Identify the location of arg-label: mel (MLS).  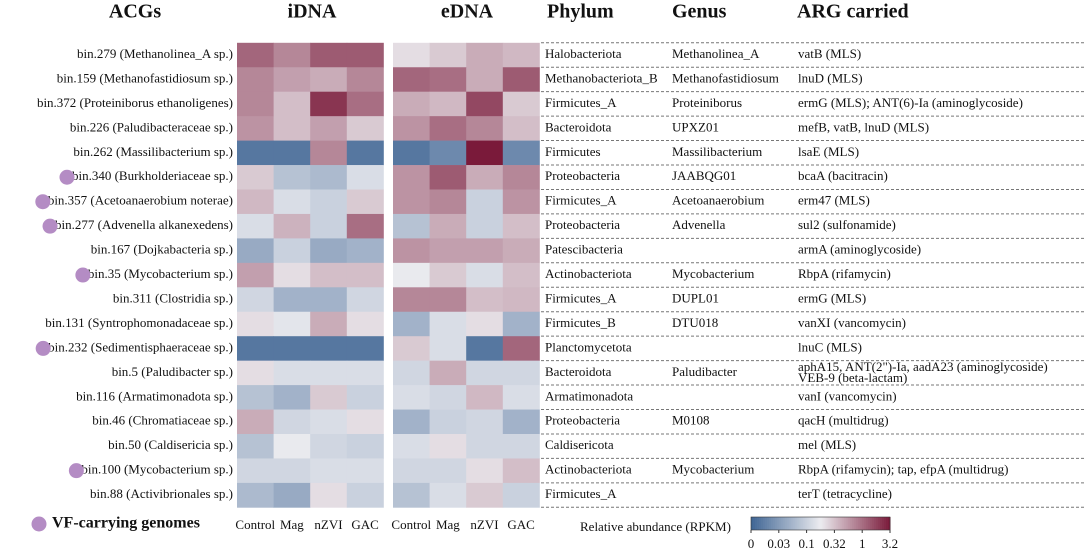
(827, 444).